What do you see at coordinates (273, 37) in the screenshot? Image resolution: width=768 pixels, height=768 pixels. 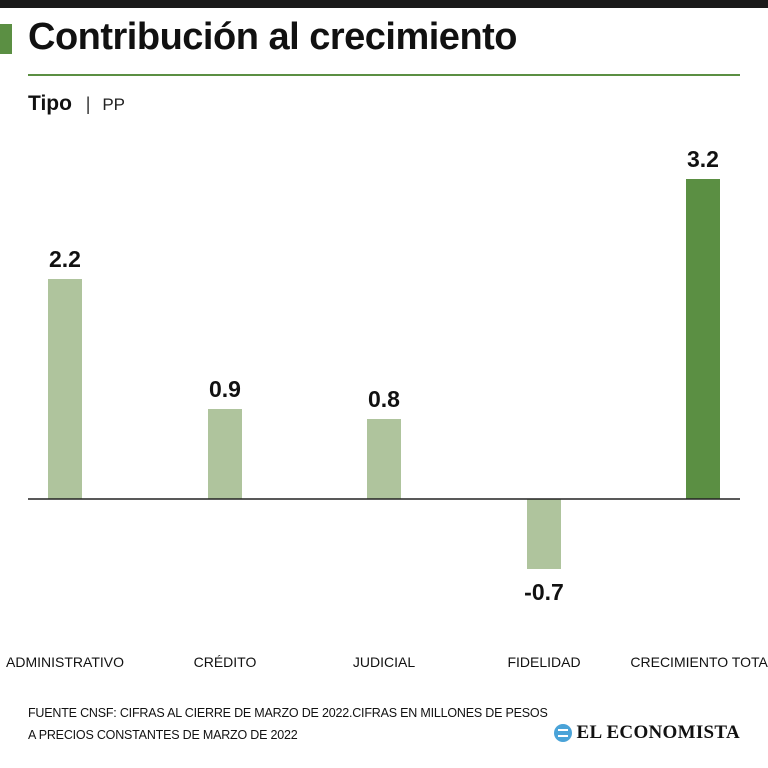 I see `page-title: Contribución al crecimiento` at bounding box center [273, 37].